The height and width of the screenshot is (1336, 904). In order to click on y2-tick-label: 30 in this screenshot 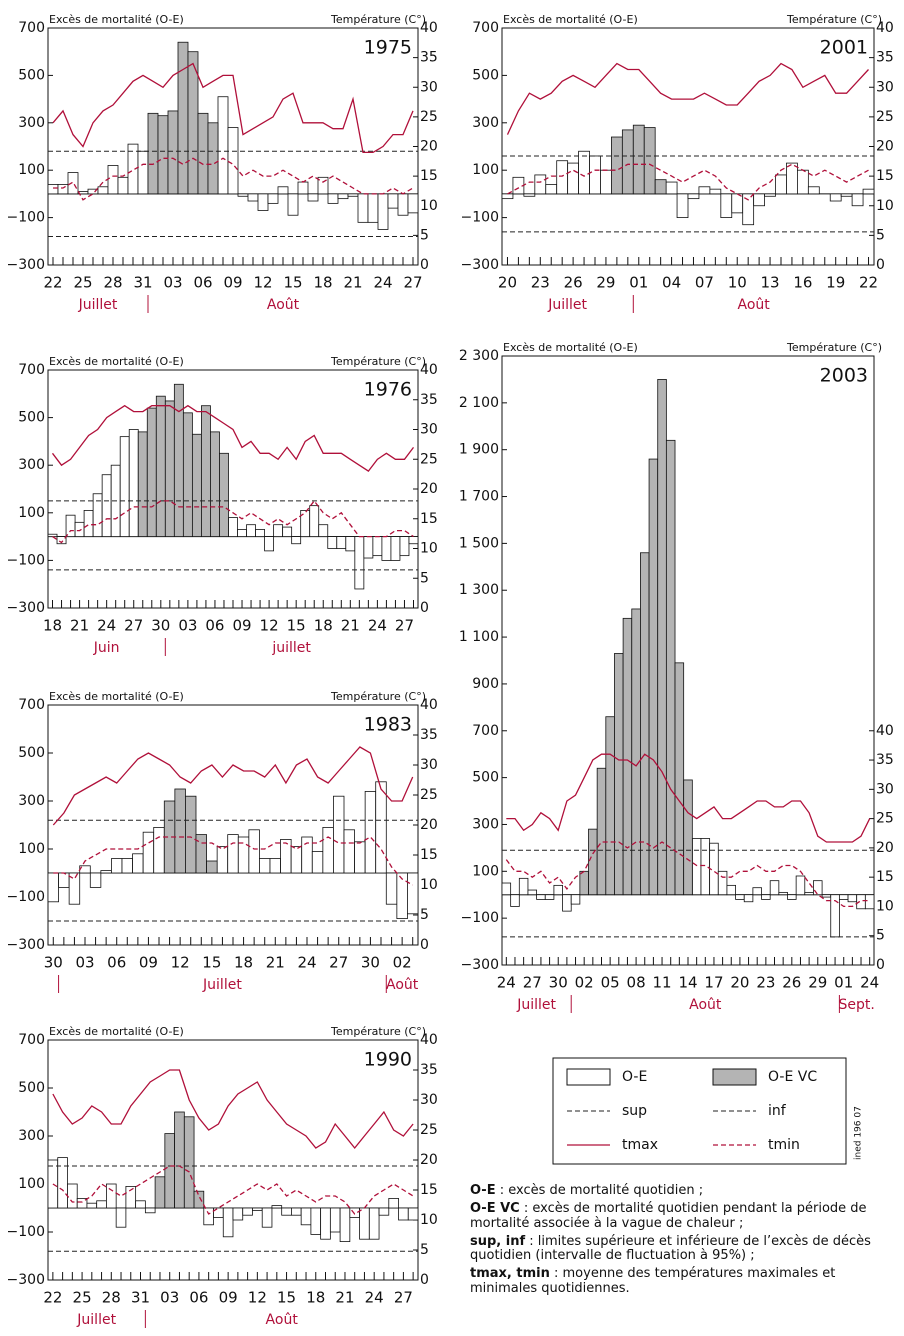, I will do `click(885, 87)`.